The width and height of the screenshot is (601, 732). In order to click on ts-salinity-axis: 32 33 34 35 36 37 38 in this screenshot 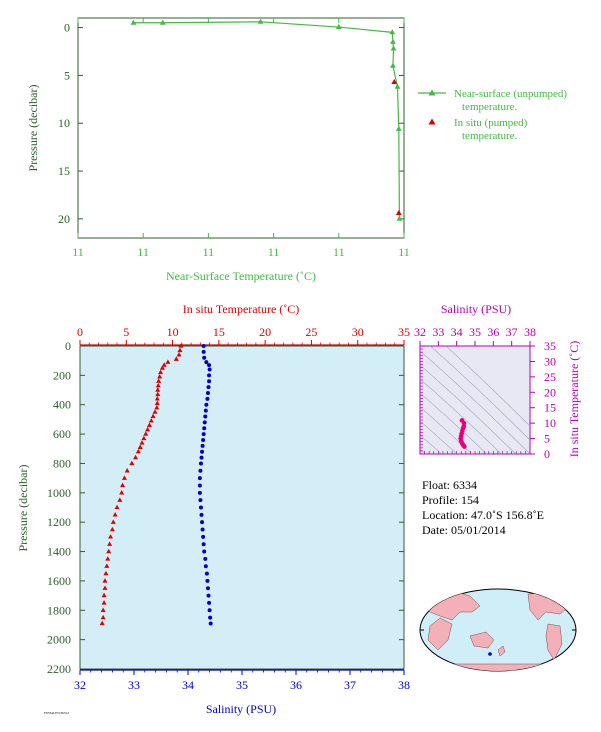, I will do `click(475, 389)`.